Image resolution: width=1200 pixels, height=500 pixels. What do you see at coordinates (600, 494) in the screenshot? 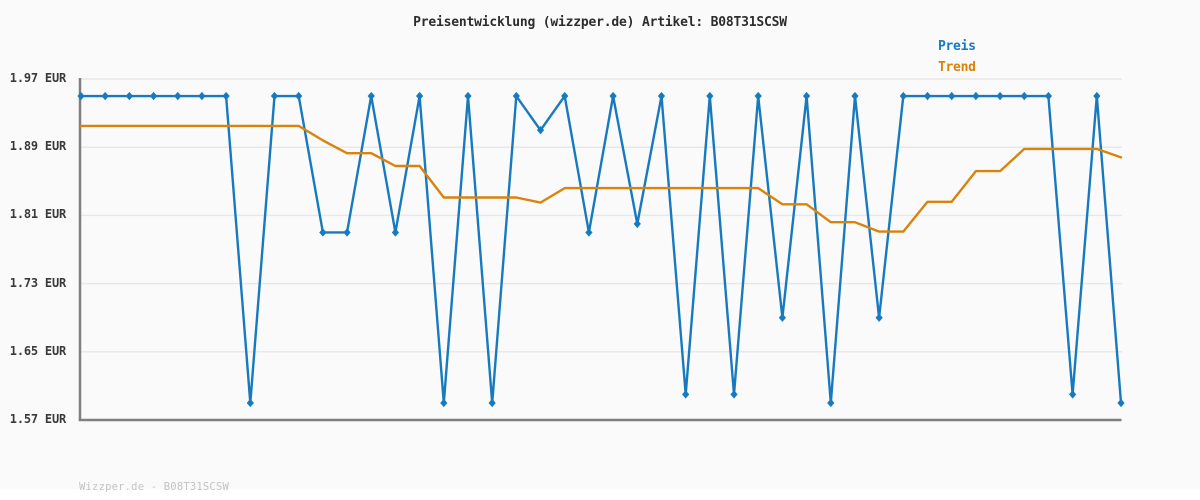
I see `footer-bar` at bounding box center [600, 494].